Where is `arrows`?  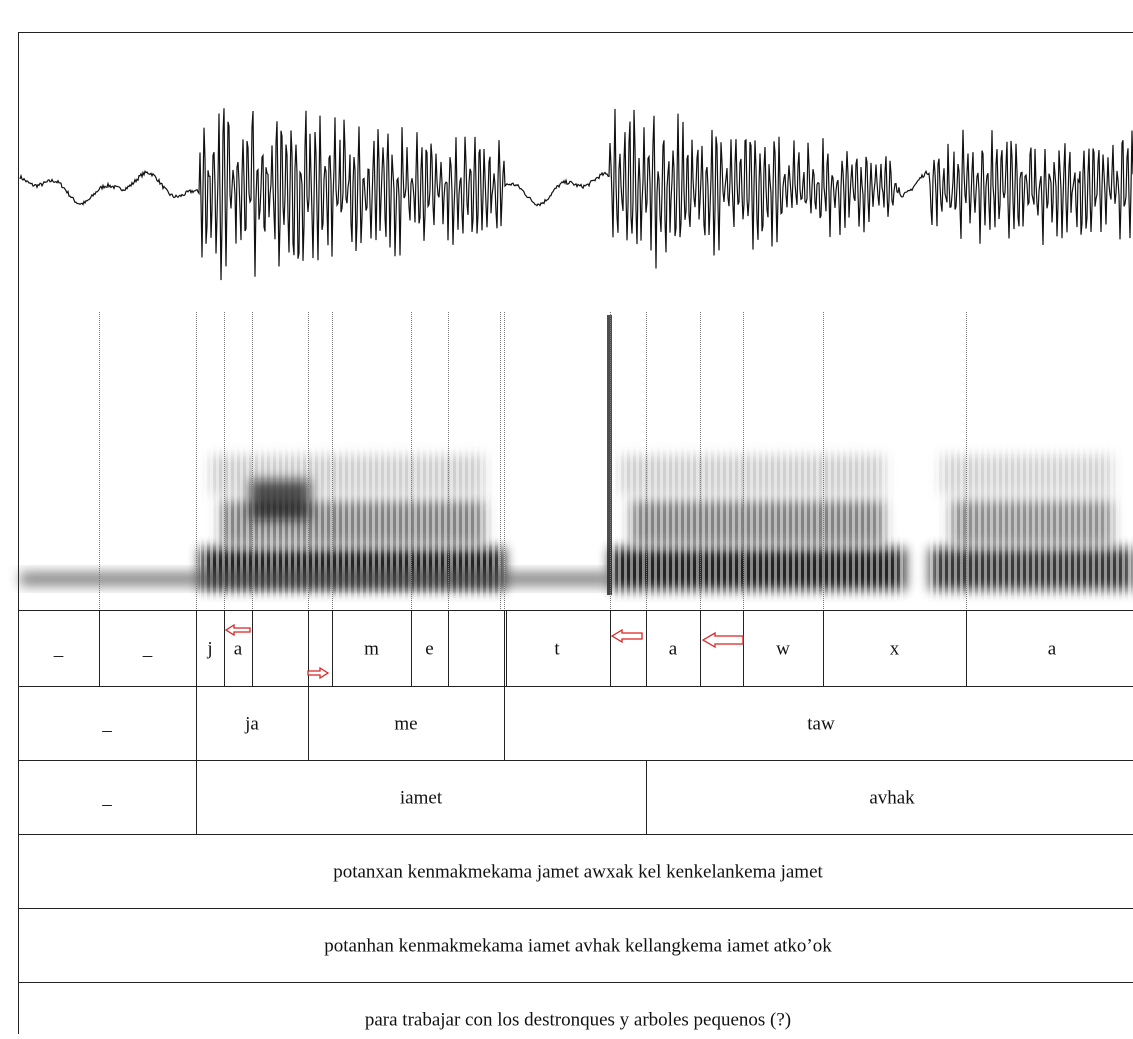 arrows is located at coordinates (484, 651).